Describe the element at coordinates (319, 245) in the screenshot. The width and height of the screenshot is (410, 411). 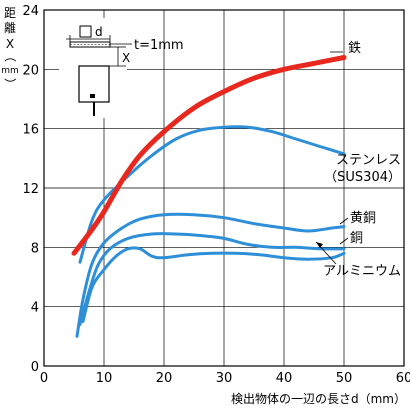
I see `leader-aluminium-arrow` at that location.